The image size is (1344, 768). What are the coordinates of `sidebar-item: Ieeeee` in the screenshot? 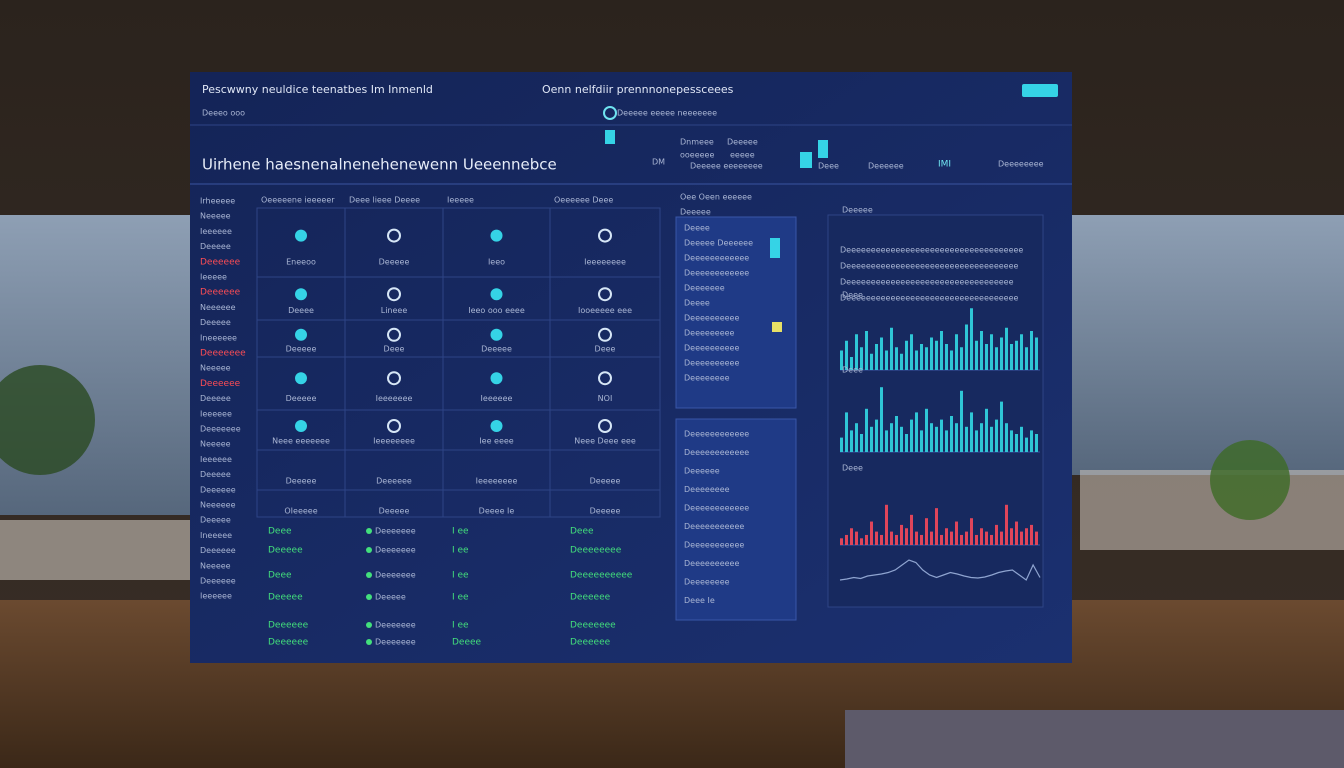 It's located at (213, 277).